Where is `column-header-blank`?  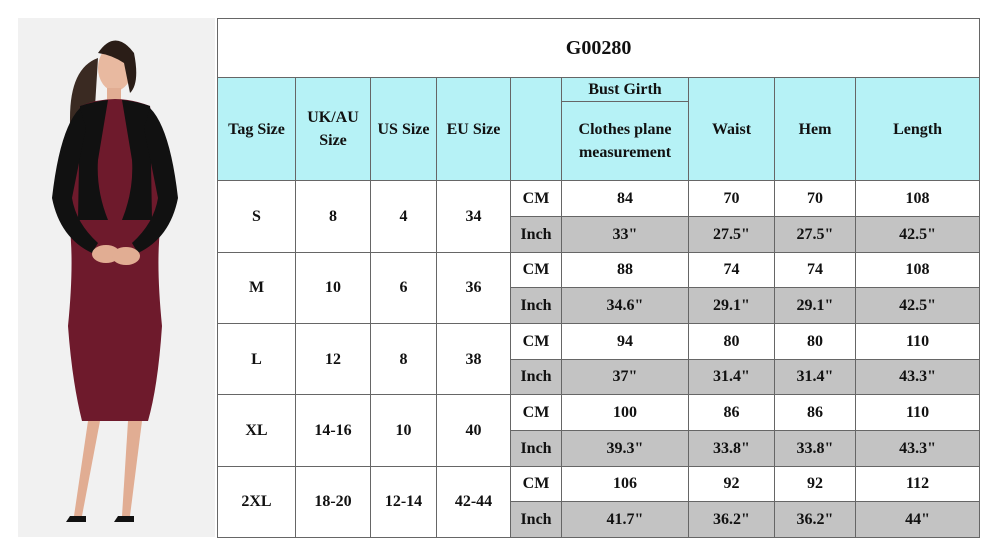
column-header-blank is located at coordinates (536, 129).